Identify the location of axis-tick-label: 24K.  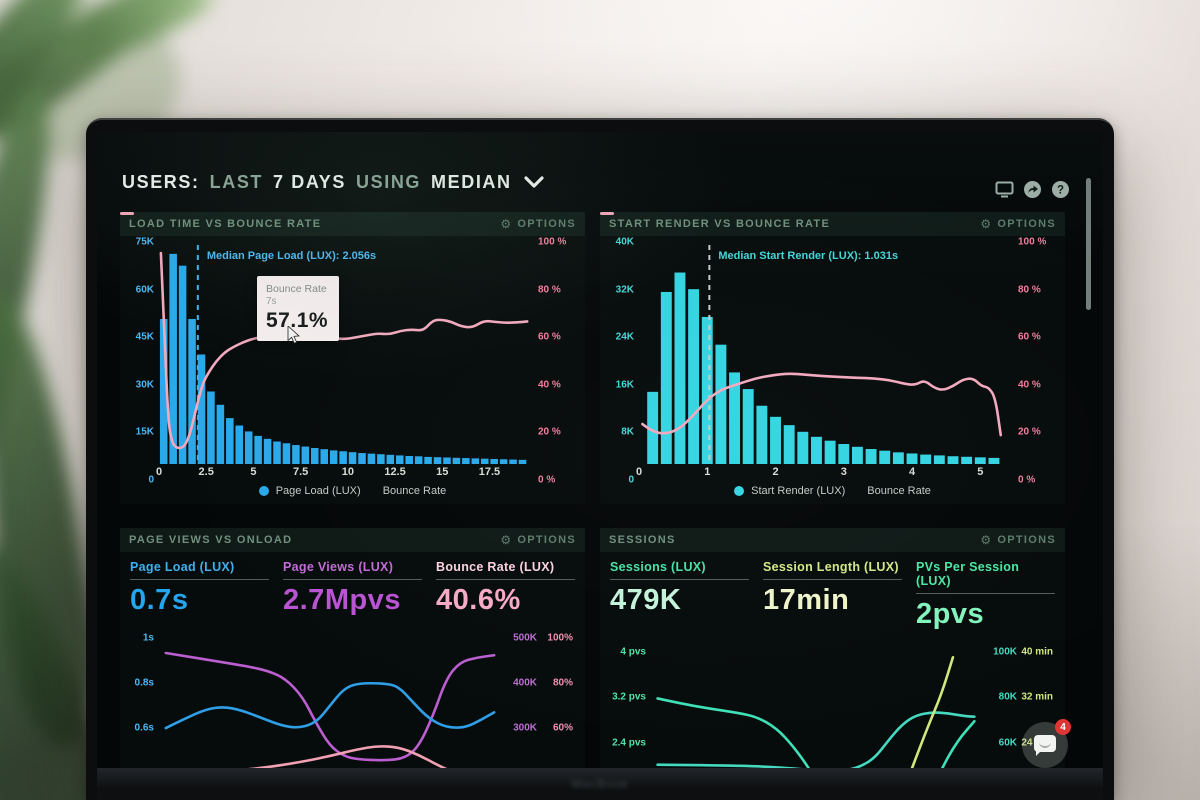
(624, 337).